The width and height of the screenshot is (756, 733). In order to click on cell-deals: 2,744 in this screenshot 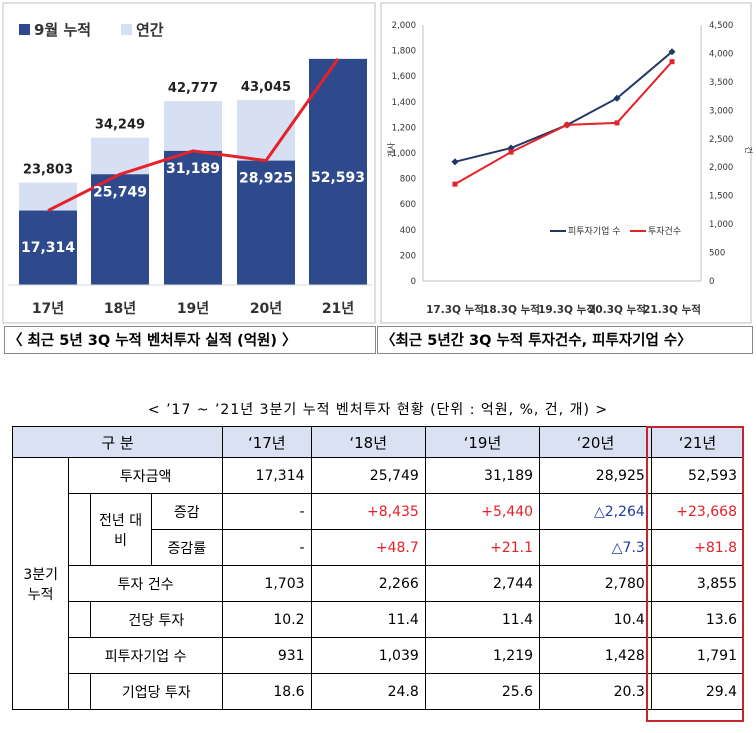, I will do `click(482, 583)`.